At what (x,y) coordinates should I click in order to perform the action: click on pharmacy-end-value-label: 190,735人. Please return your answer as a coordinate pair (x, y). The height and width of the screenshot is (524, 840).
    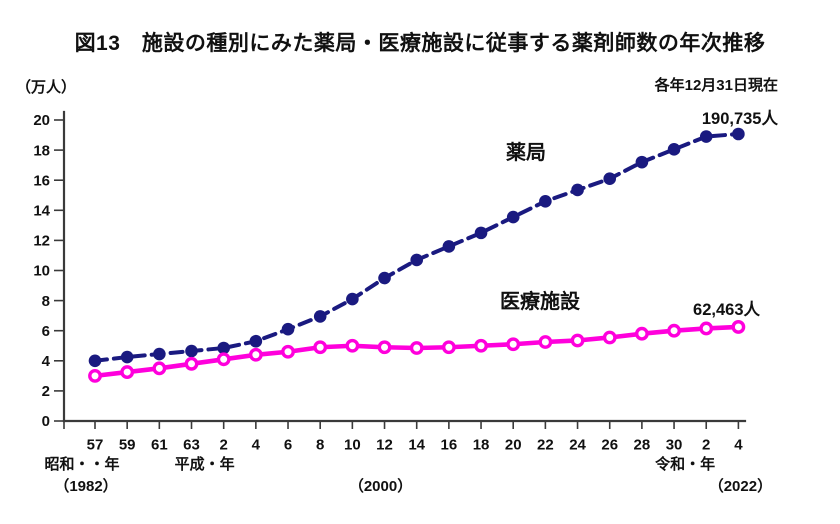
    Looking at the image, I should click on (739, 119).